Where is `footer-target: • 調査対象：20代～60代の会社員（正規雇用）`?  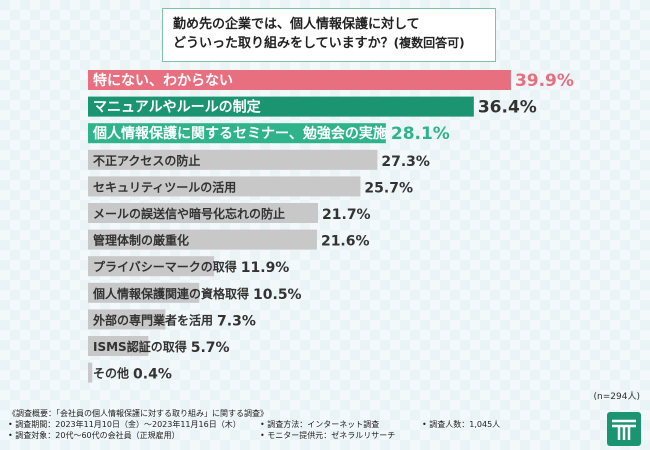
footer-target: • 調査対象：20代～60代の会社員（正規雇用） is located at coordinates (94, 435).